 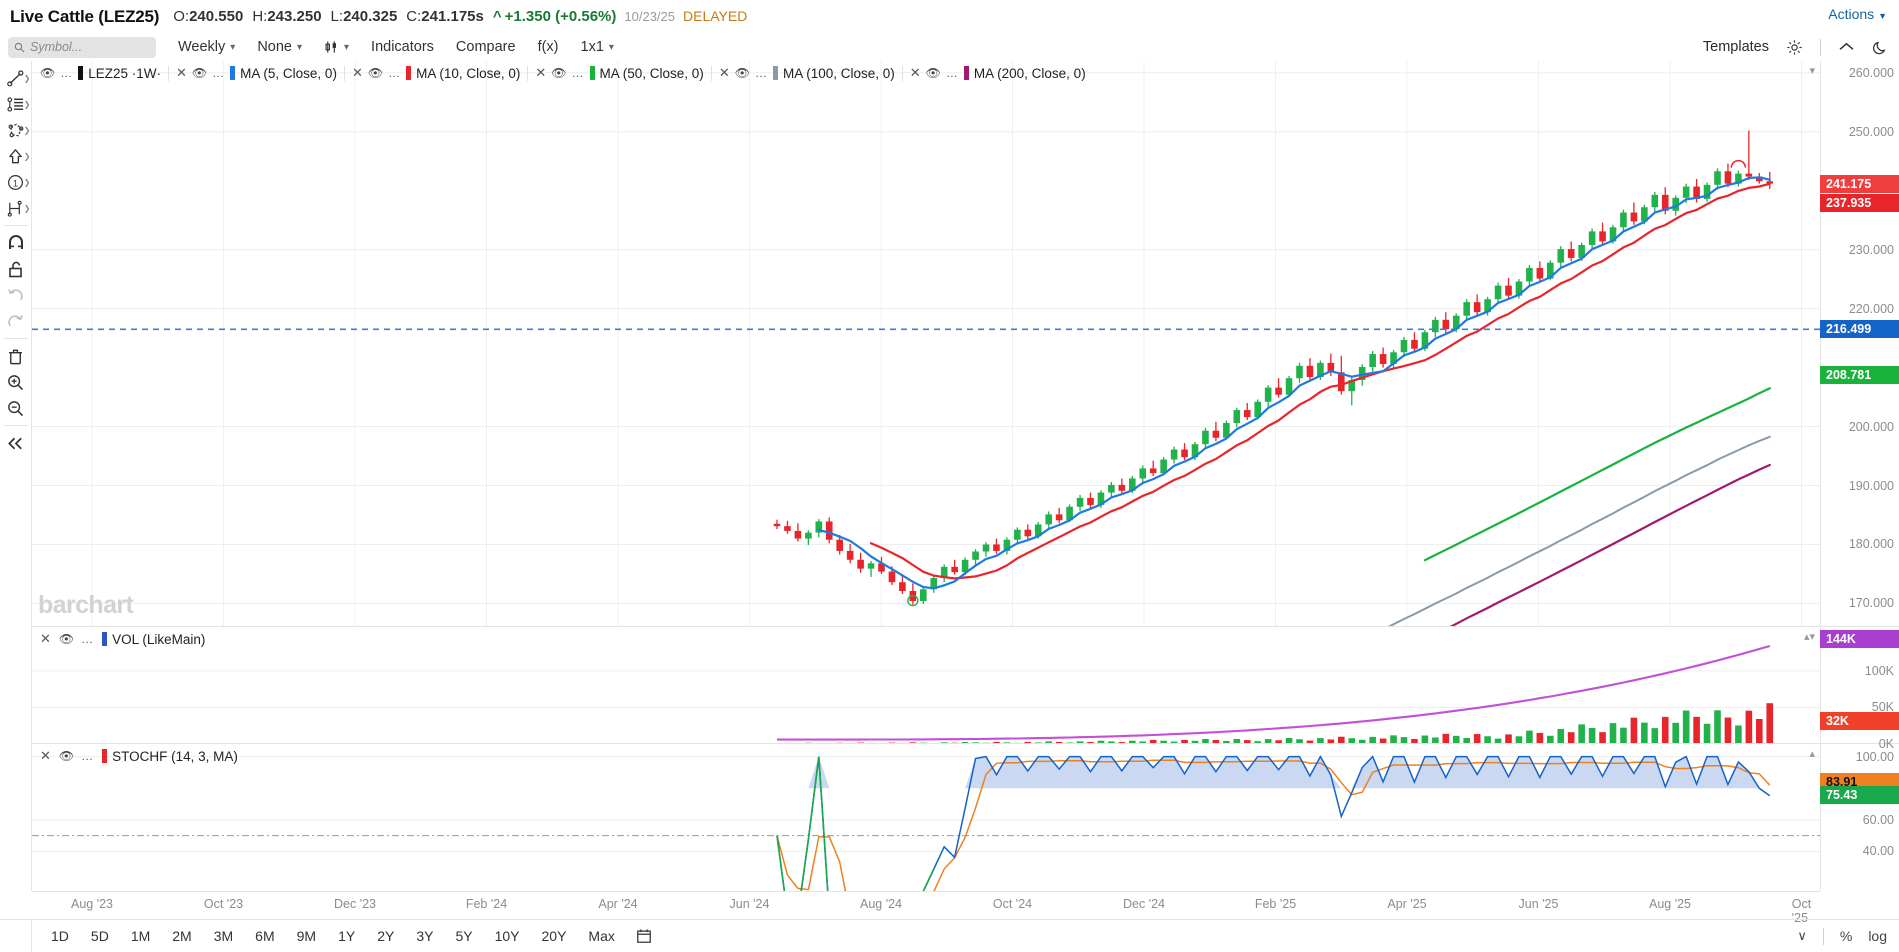 What do you see at coordinates (16, 182) in the screenshot?
I see `numbered-marker-tool: 1 ❯` at bounding box center [16, 182].